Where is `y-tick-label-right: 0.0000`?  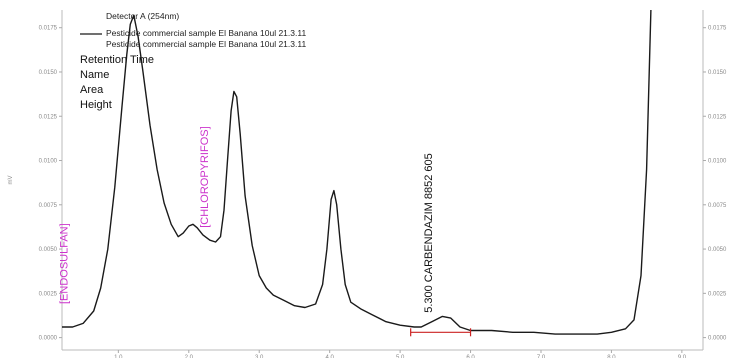 y-tick-label-right: 0.0000 is located at coordinates (717, 339).